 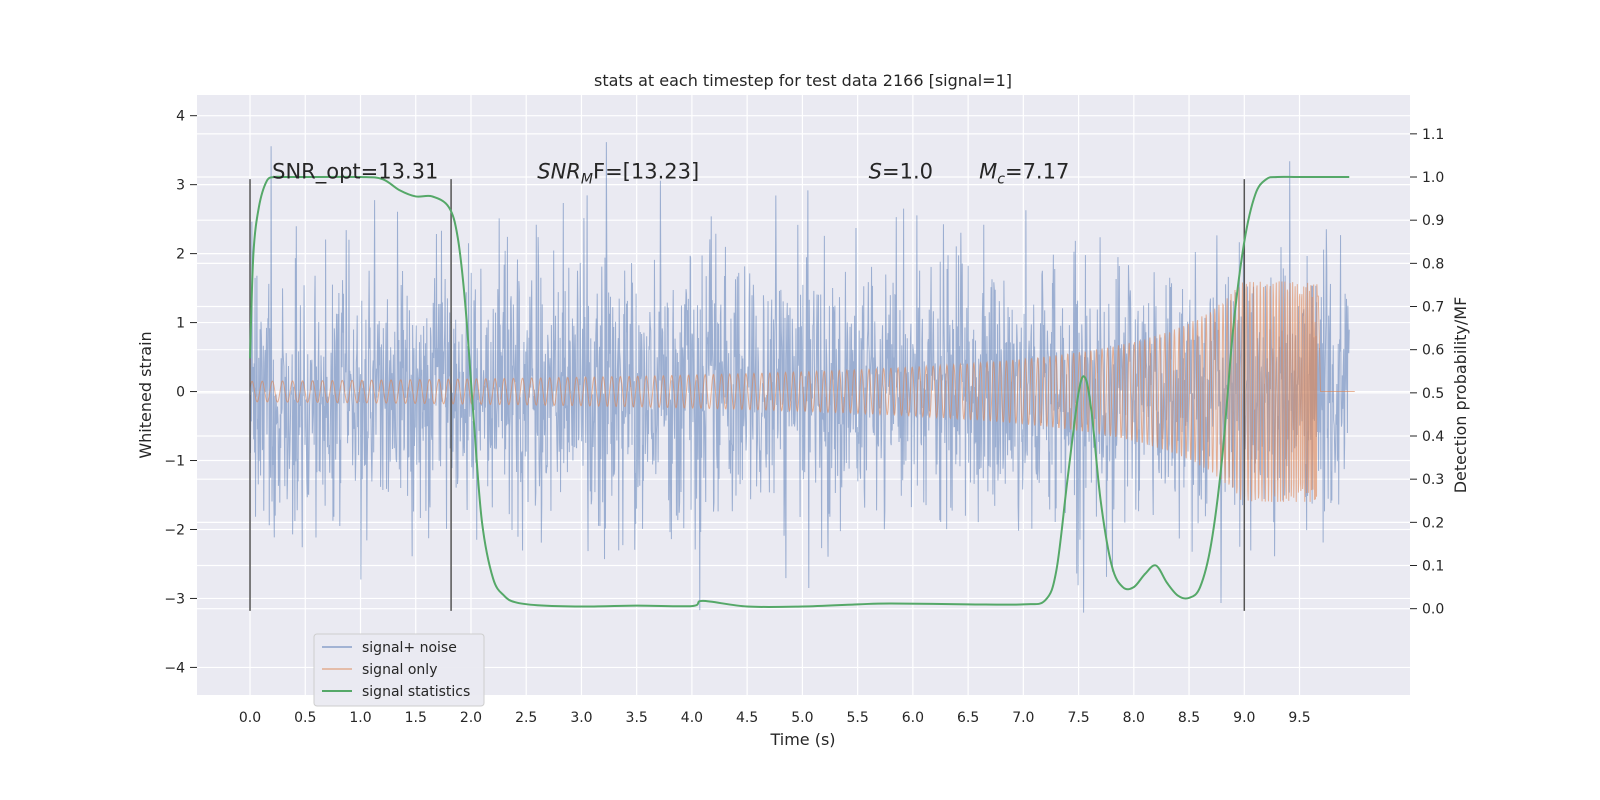 What do you see at coordinates (360, 718) in the screenshot?
I see `x-tick-label-2: 1.0` at bounding box center [360, 718].